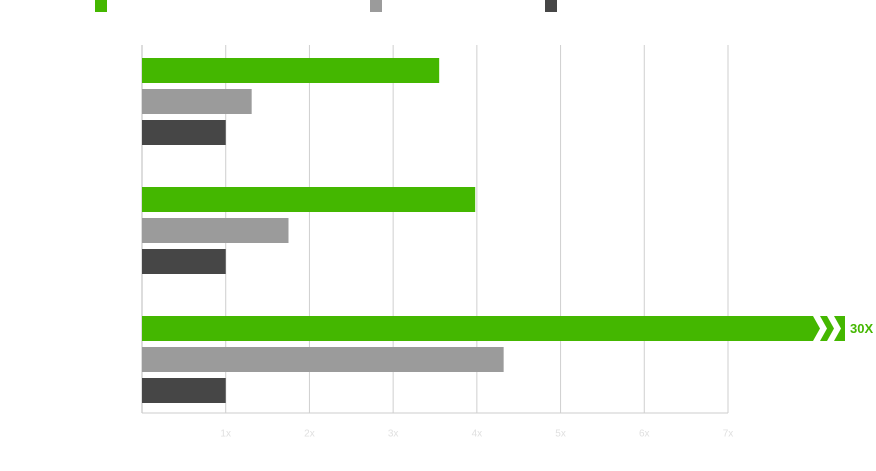 Image resolution: width=876 pixels, height=471 pixels. Describe the element at coordinates (477, 434) in the screenshot. I see `x-tick-label: 4x` at that location.